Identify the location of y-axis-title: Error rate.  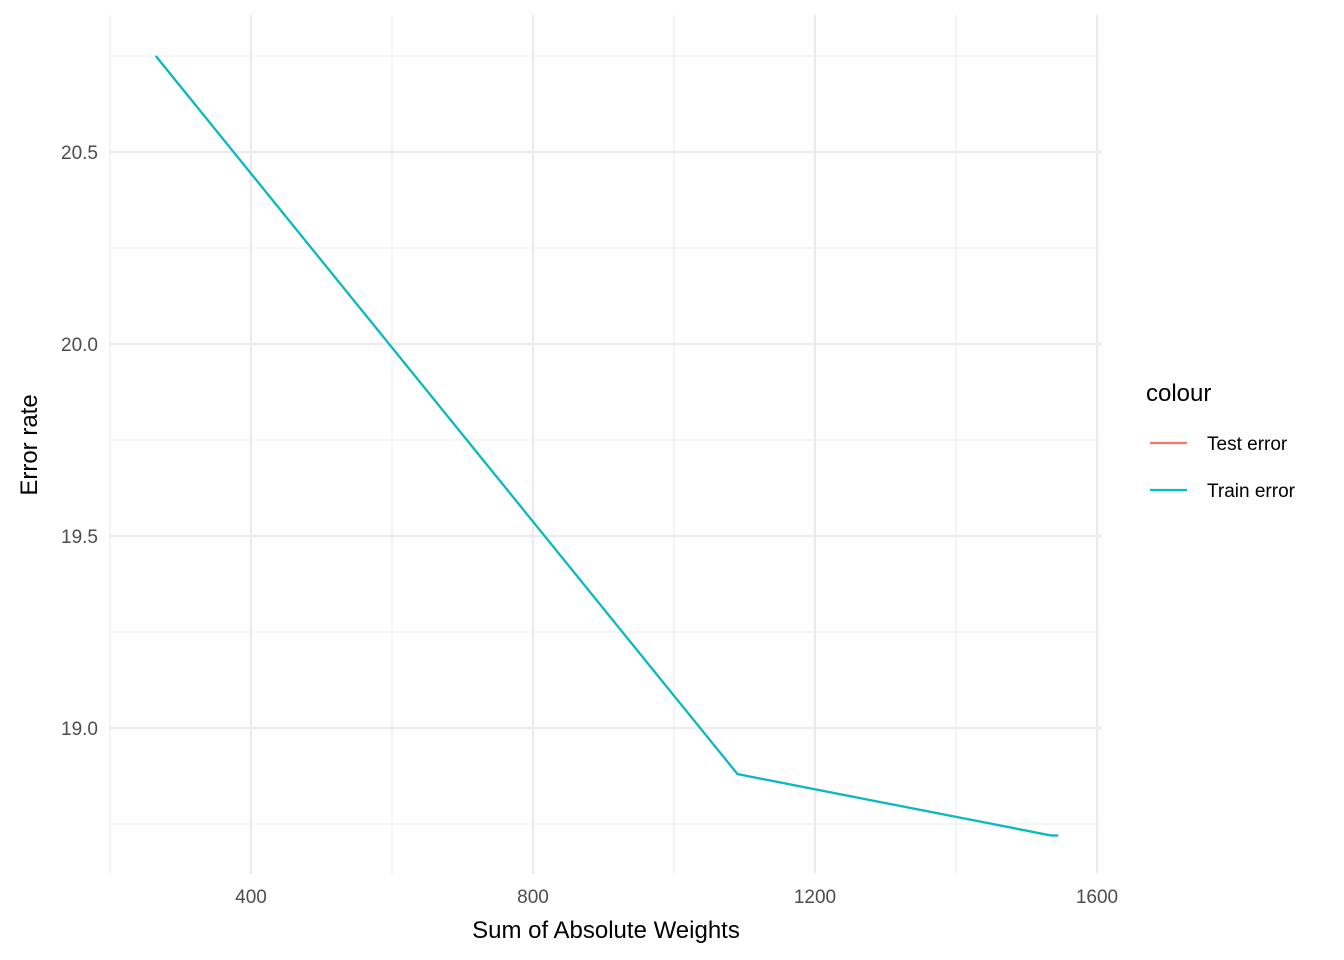
(29, 444).